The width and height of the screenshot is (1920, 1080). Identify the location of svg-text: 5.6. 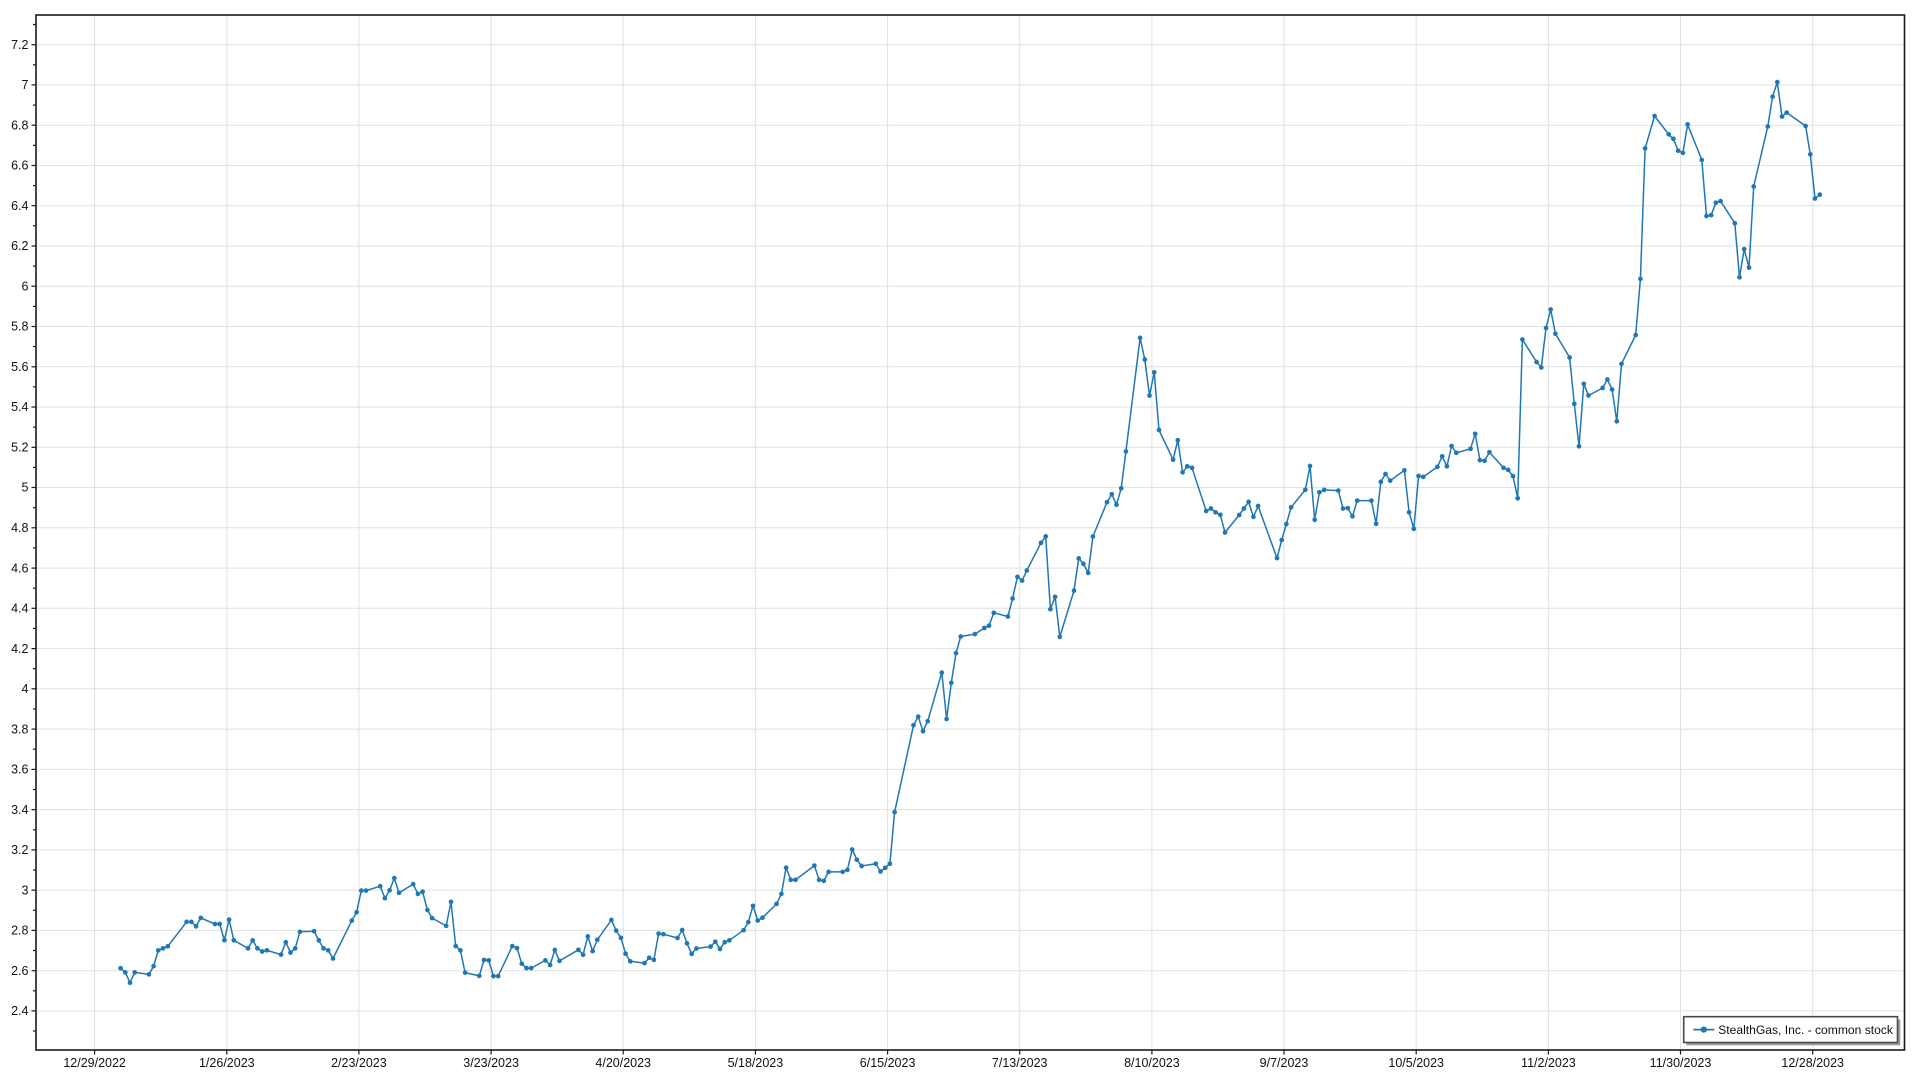
(19, 367).